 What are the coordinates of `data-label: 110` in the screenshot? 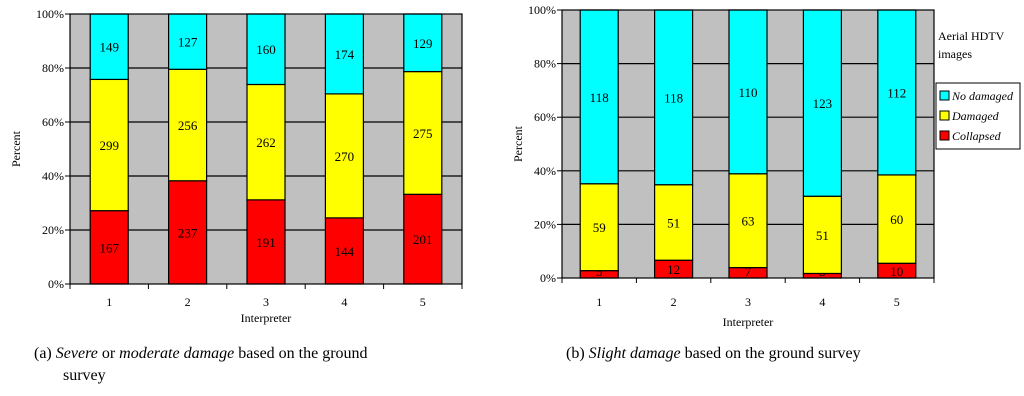 It's located at (747, 92).